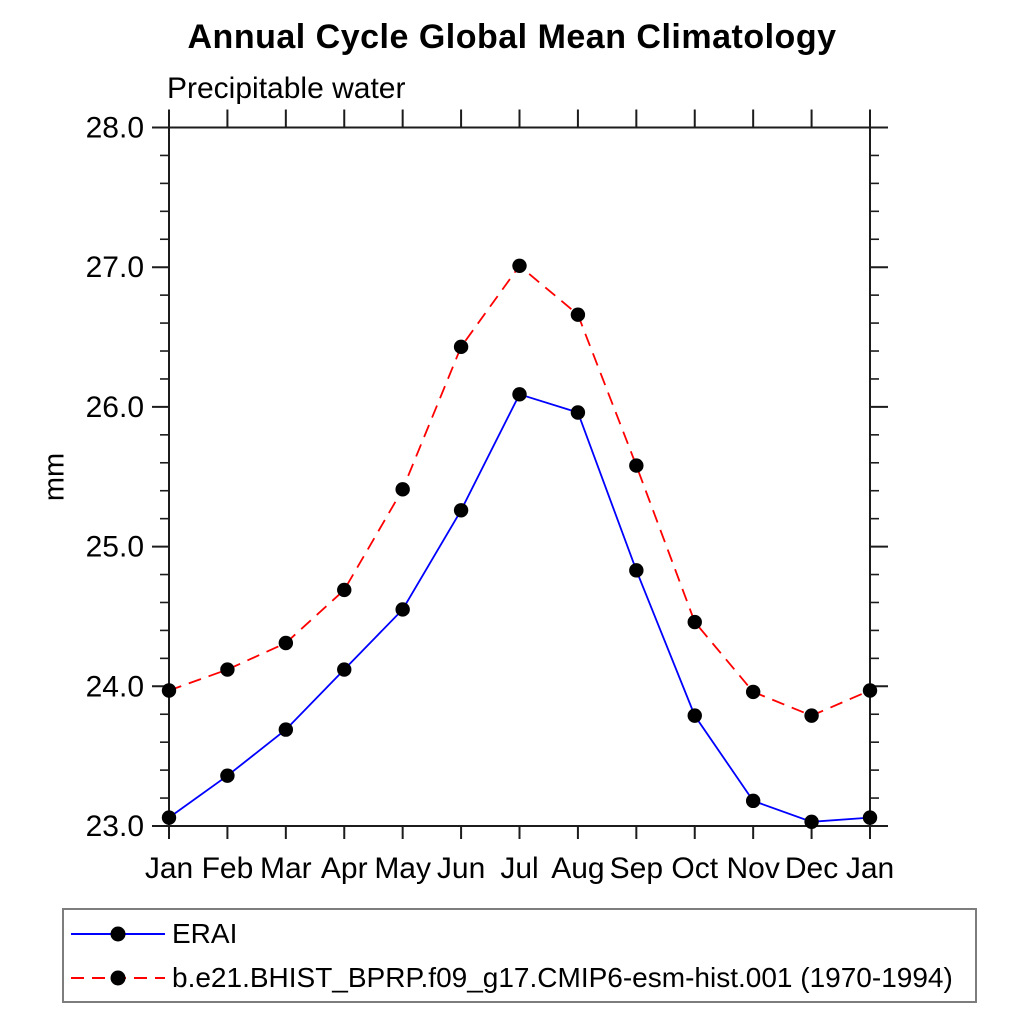 This screenshot has height=1024, width=1024. I want to click on x-tick-label: Feb, so click(228, 868).